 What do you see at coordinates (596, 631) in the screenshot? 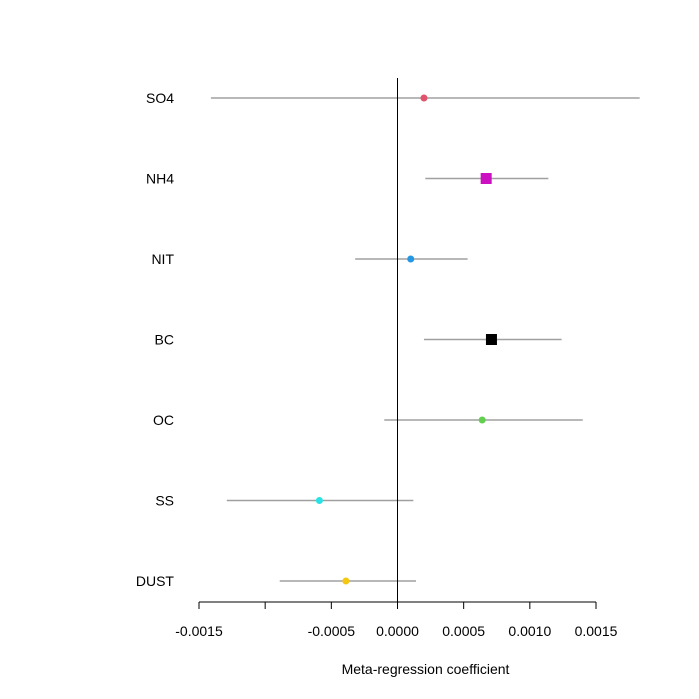
I see `x-tick-label: 0.0015` at bounding box center [596, 631].